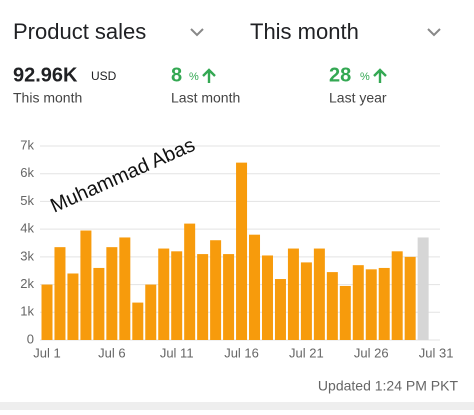  Describe the element at coordinates (47, 98) in the screenshot. I see `stat-label: This month` at that location.